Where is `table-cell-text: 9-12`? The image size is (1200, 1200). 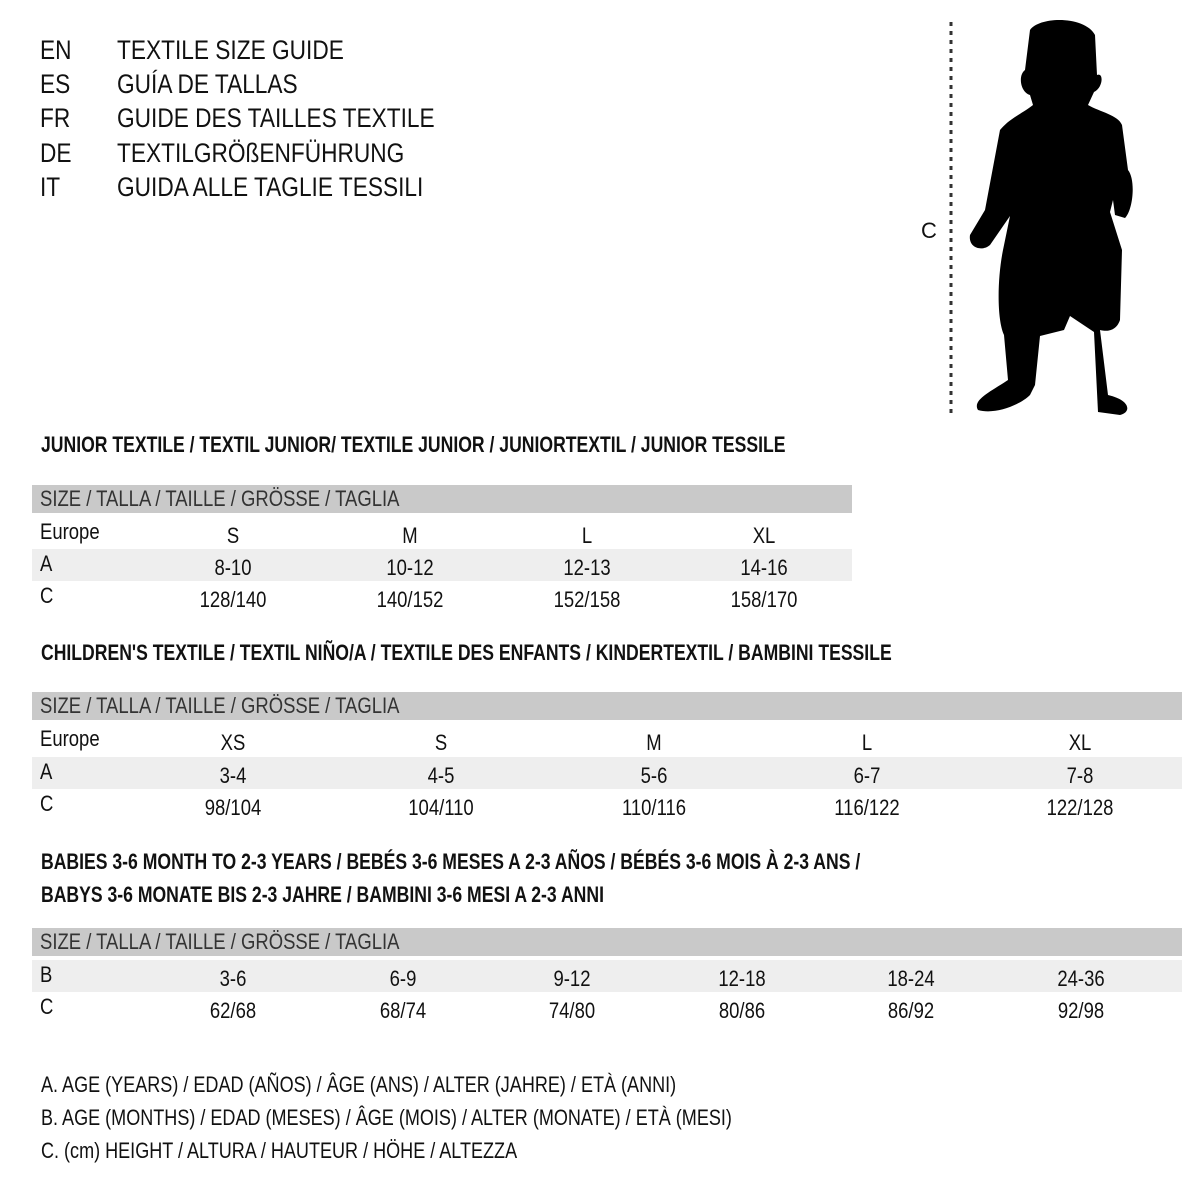 table-cell-text: 9-12 is located at coordinates (572, 978).